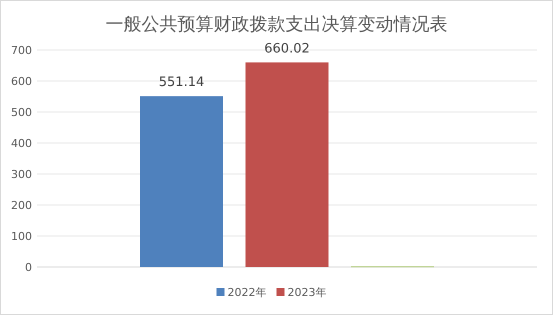  What do you see at coordinates (28, 267) in the screenshot?
I see `y-tick-label: 0` at bounding box center [28, 267].